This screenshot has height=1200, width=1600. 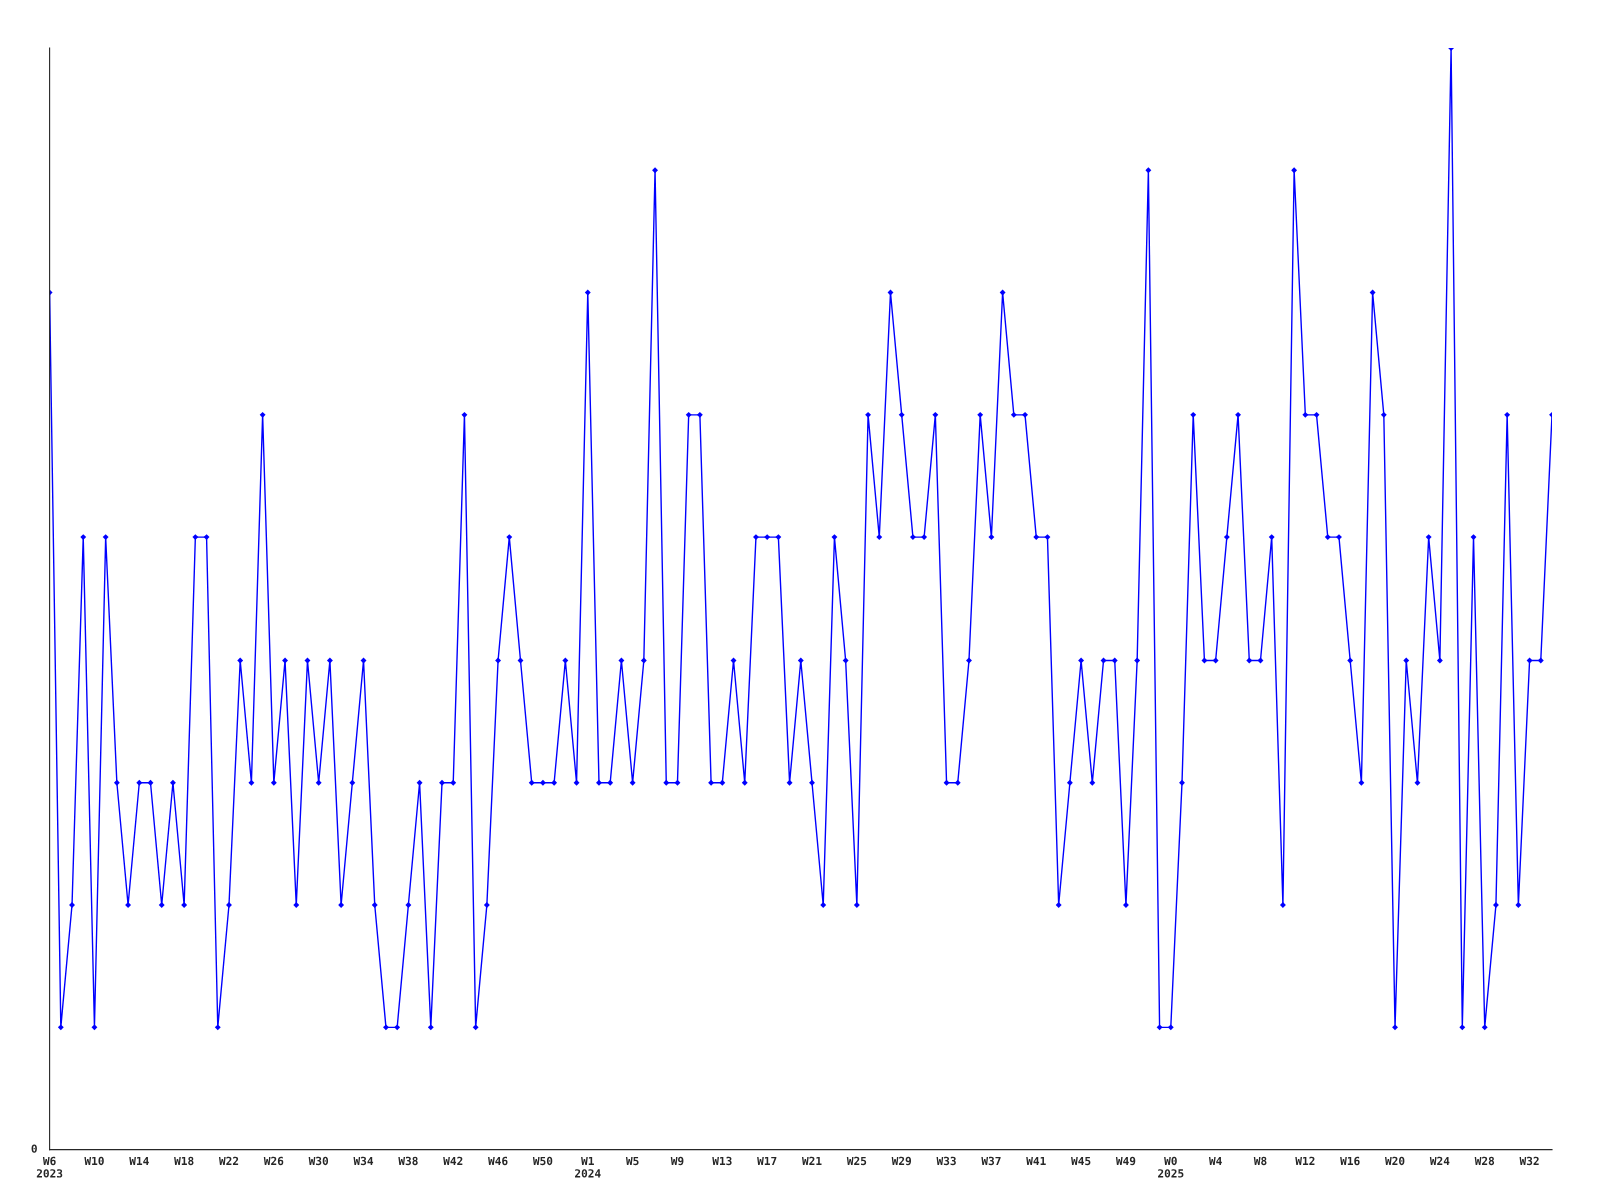 What do you see at coordinates (1036, 1160) in the screenshot?
I see `x-tick-label: W41` at bounding box center [1036, 1160].